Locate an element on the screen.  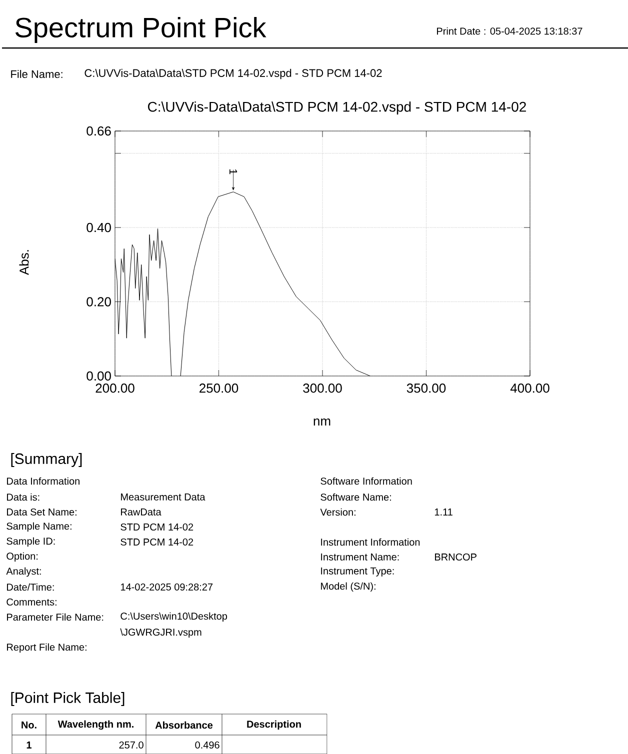
text: C:\Users\win10\Desktop is located at coordinates (174, 617).